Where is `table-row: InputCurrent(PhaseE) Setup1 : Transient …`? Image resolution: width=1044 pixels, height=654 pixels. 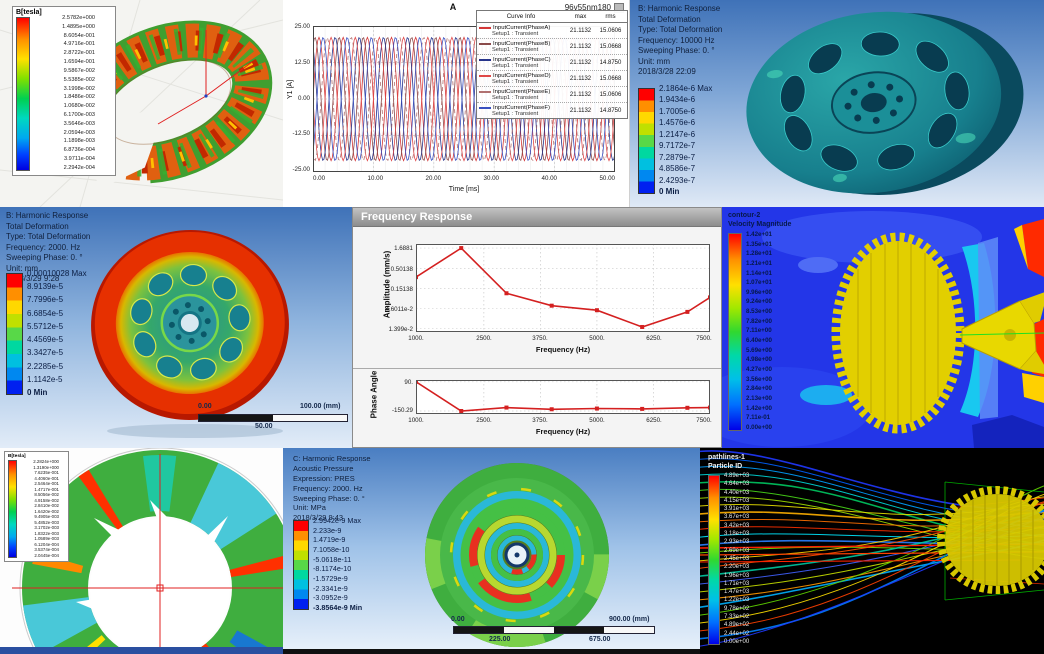 table-row: InputCurrent(PhaseE) Setup1 : Transient … is located at coordinates (552, 95).